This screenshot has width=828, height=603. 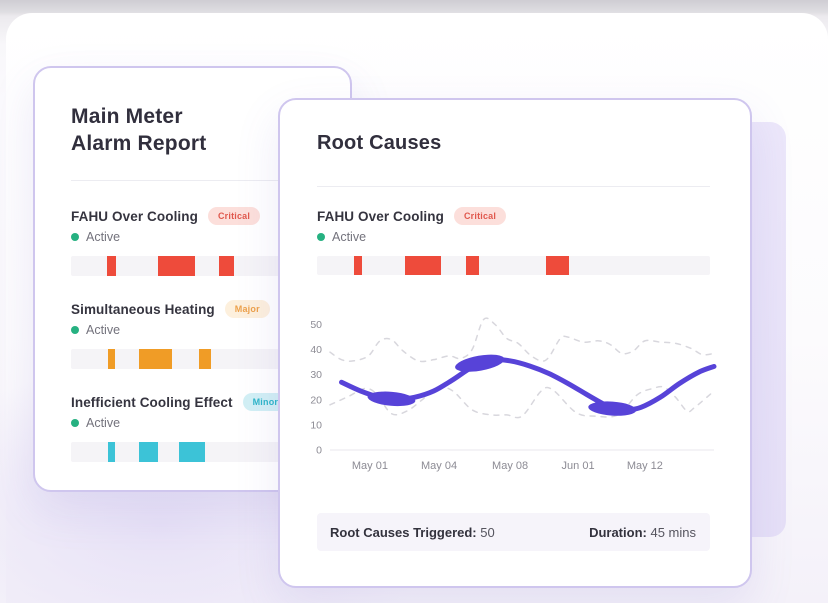 What do you see at coordinates (265, 402) in the screenshot?
I see `severity-badge: Minor` at bounding box center [265, 402].